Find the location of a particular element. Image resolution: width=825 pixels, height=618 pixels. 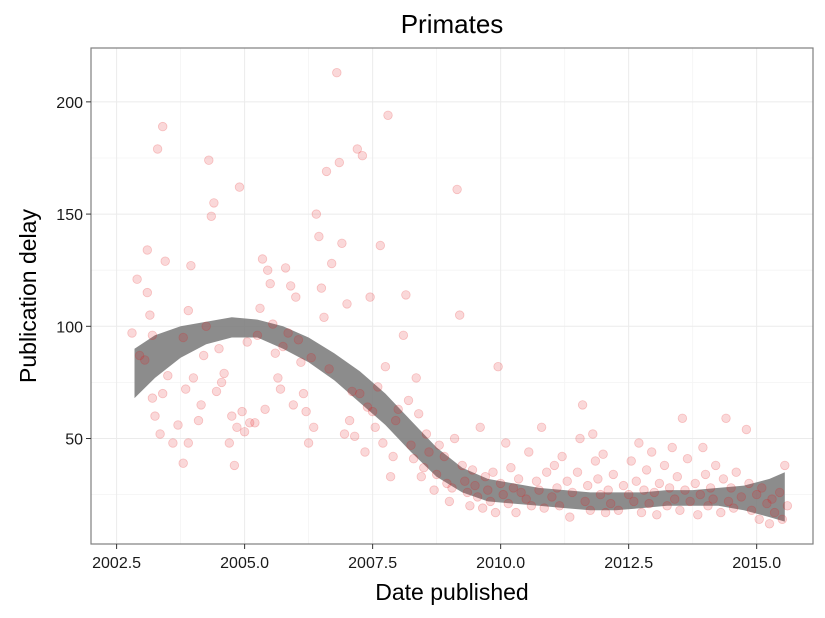

y-tick-label: 100 is located at coordinates (69, 327).